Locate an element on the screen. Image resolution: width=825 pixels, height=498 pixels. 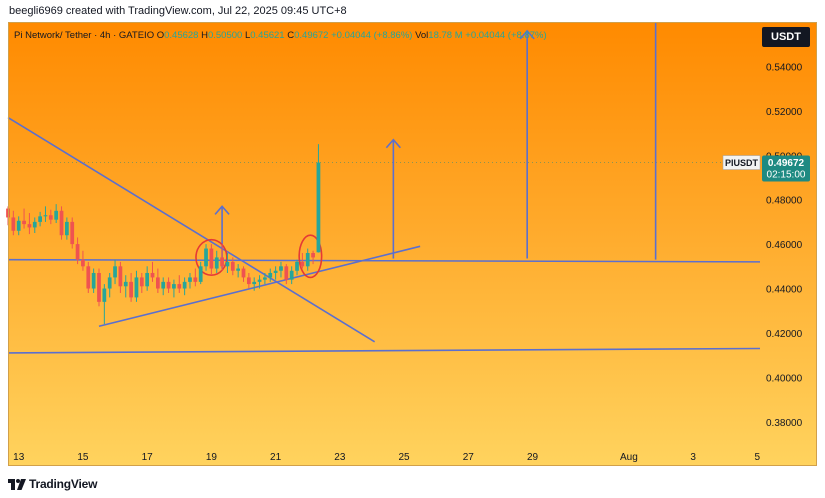
symbol-info-part: C is located at coordinates (290, 35).